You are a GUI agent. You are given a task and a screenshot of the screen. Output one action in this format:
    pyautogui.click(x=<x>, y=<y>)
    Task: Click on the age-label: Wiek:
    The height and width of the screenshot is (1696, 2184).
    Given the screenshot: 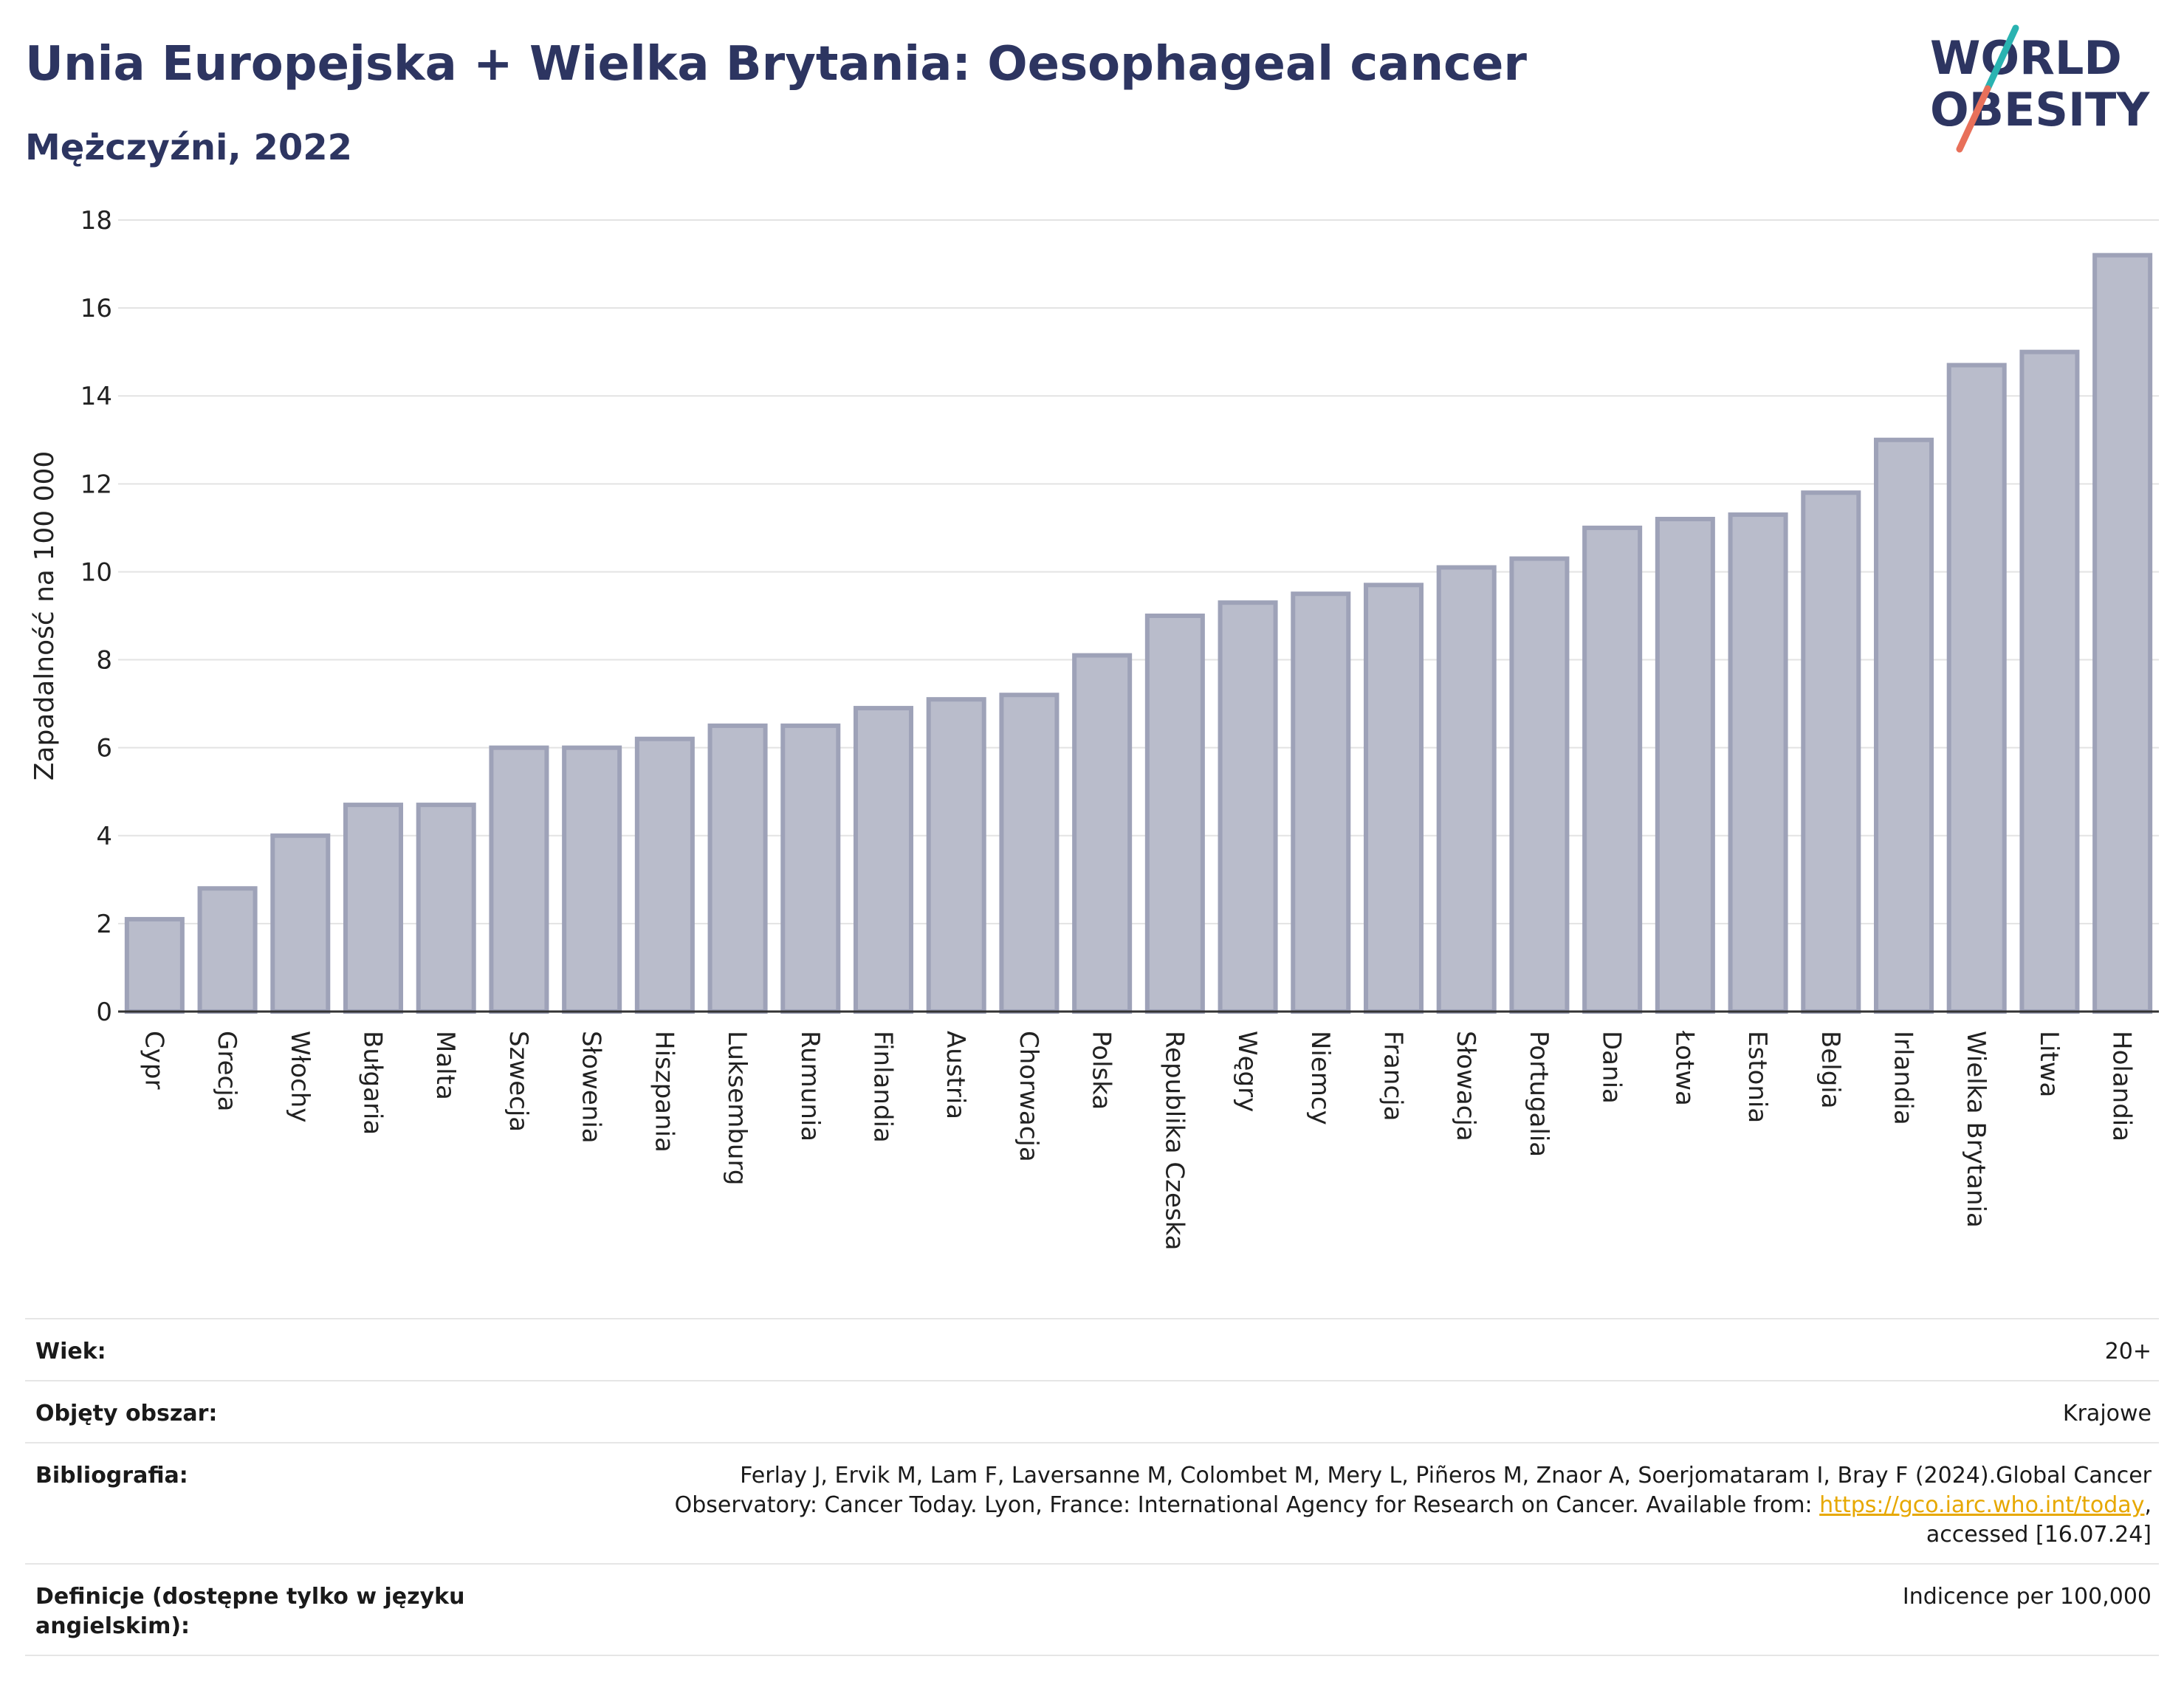 What is the action you would take?
    pyautogui.click(x=71, y=1351)
    